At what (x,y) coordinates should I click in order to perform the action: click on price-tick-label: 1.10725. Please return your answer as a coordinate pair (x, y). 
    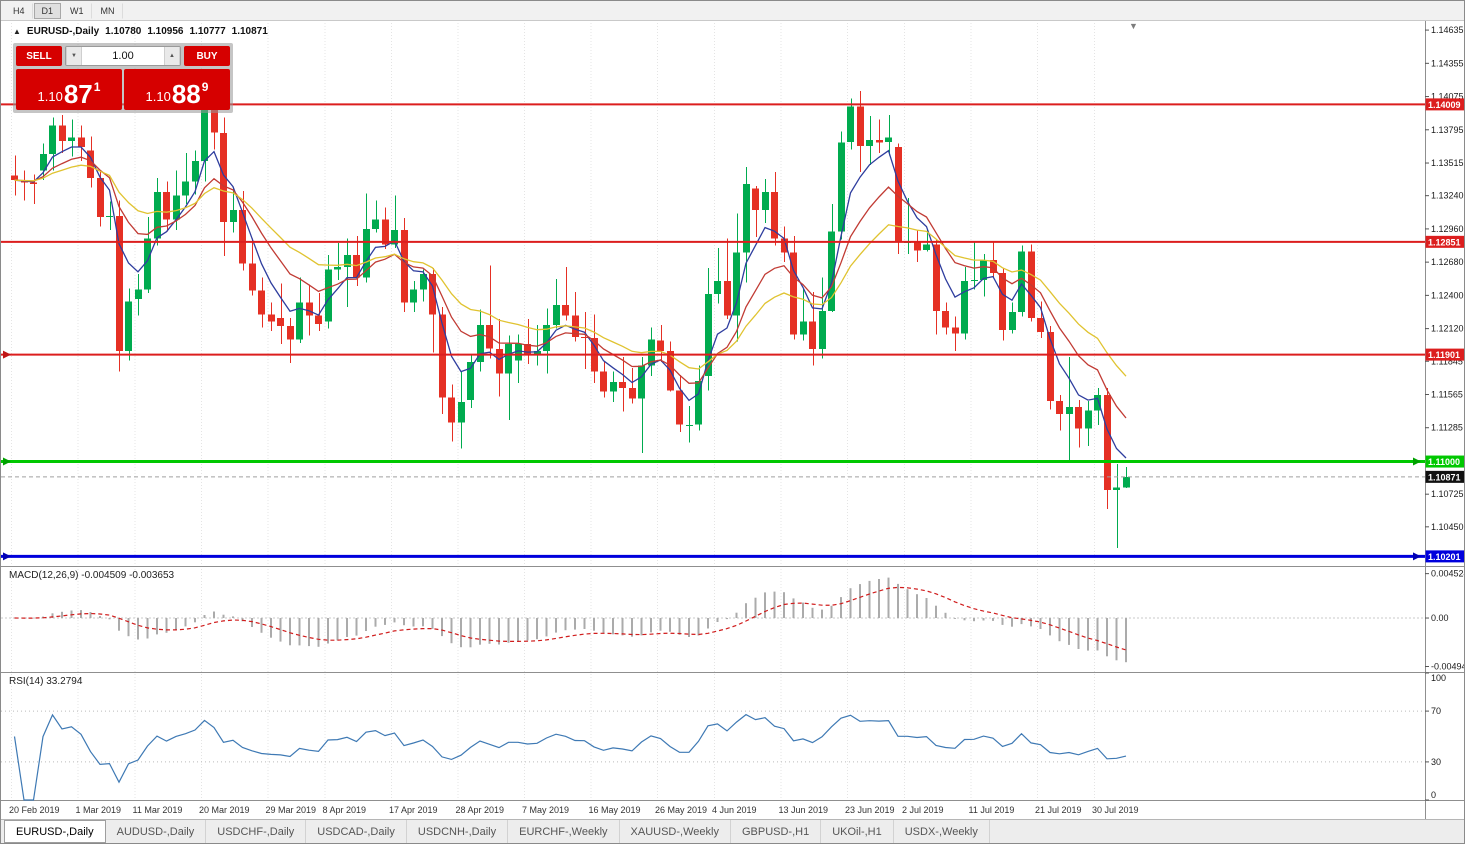
    Looking at the image, I should click on (1447, 494).